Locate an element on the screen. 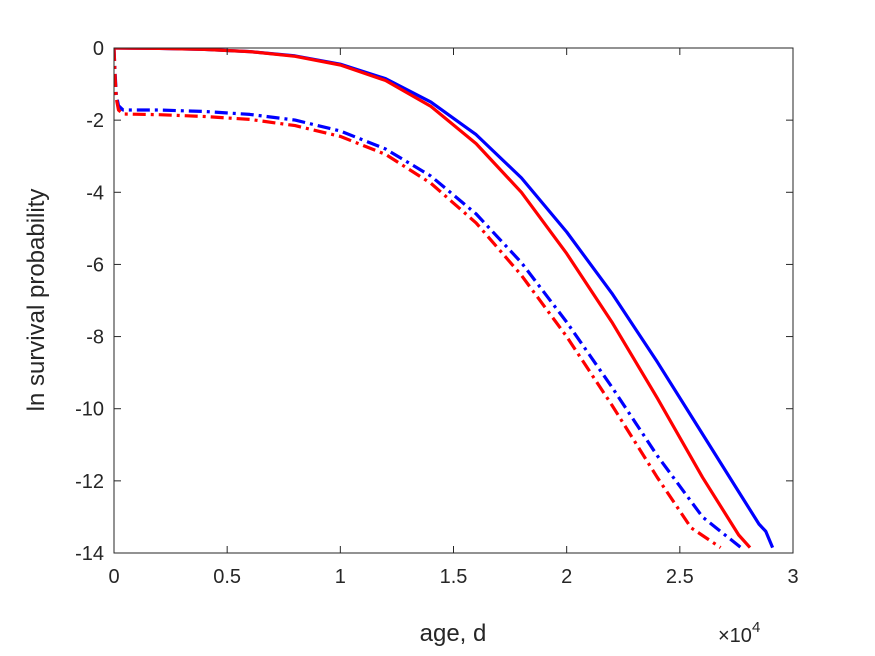 The height and width of the screenshot is (656, 875). y-tick-label: -2 is located at coordinates (95, 121).